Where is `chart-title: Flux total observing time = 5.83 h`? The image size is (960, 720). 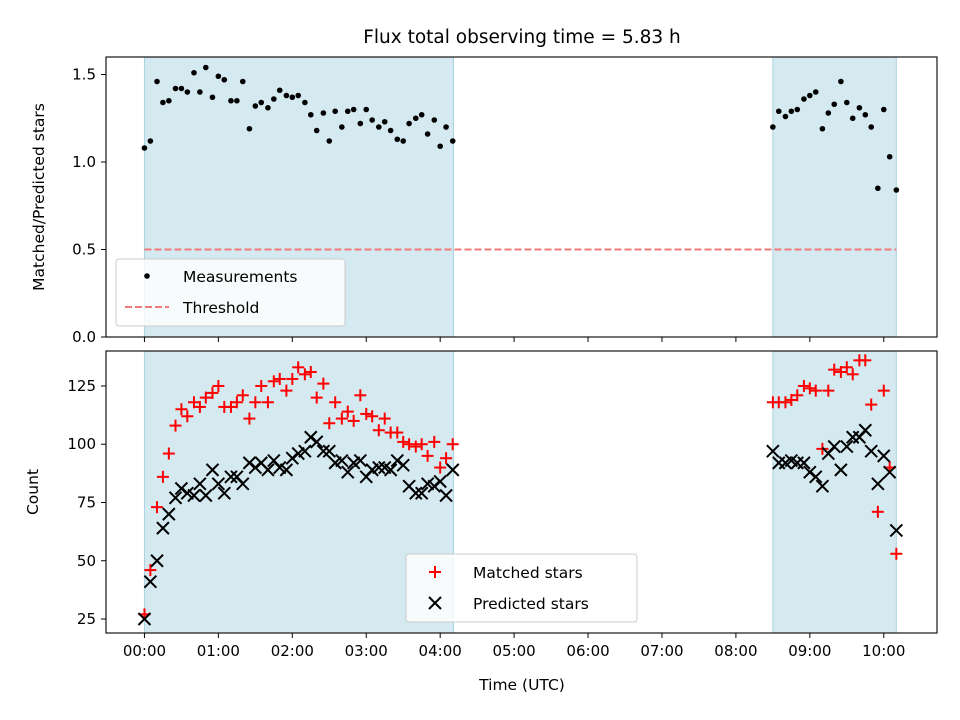 chart-title: Flux total observing time = 5.83 h is located at coordinates (522, 37).